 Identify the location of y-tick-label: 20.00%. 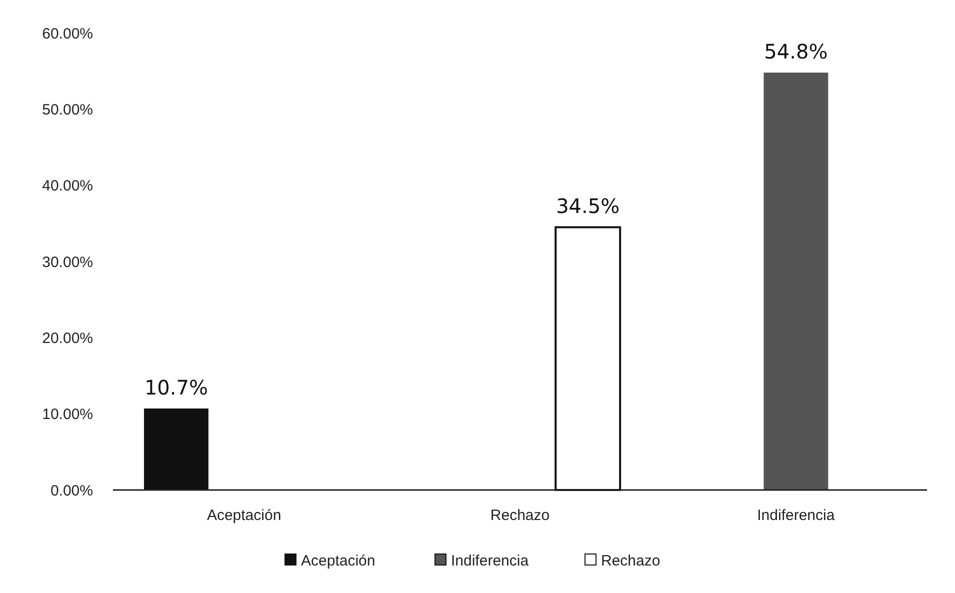
(67, 338).